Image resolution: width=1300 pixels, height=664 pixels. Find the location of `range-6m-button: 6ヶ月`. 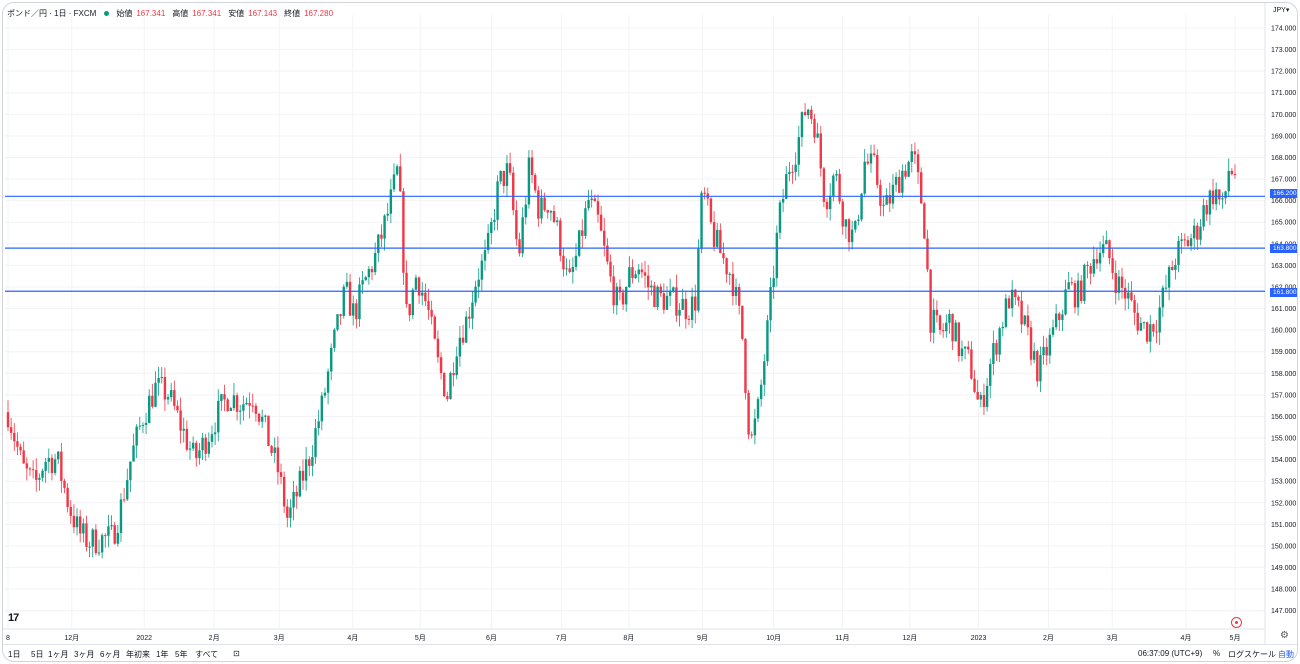

range-6m-button: 6ヶ月 is located at coordinates (110, 654).